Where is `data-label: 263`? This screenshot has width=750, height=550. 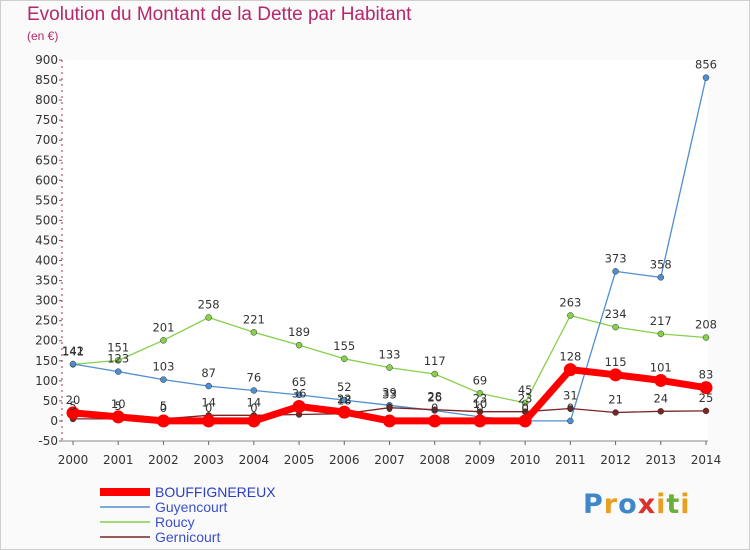 data-label: 263 is located at coordinates (570, 302).